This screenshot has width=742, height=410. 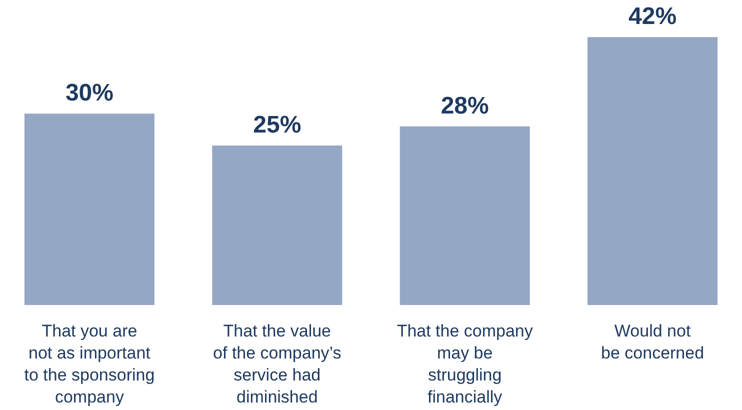 What do you see at coordinates (277, 125) in the screenshot?
I see `data-label: 25%` at bounding box center [277, 125].